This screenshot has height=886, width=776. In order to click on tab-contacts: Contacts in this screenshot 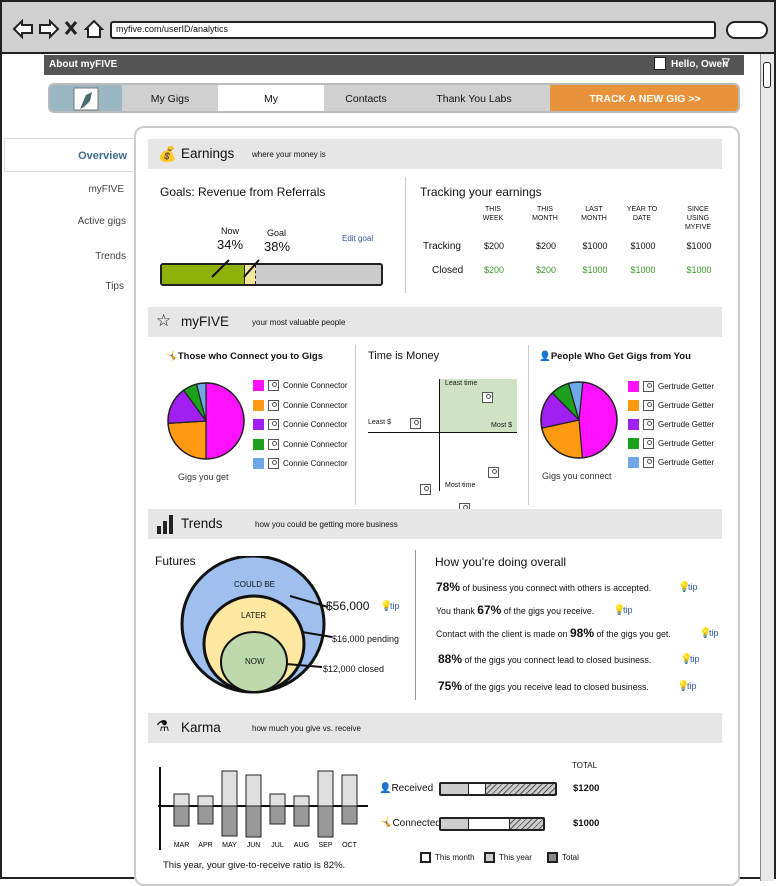, I will do `click(366, 99)`.